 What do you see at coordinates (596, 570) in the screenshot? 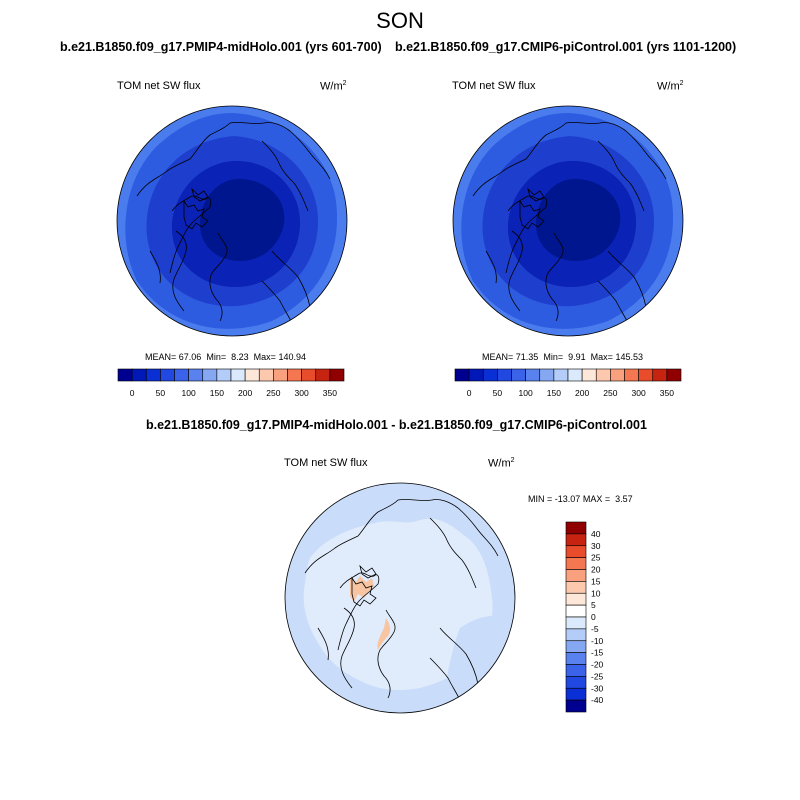
I see `colorbar-tick-label: 20` at bounding box center [596, 570].